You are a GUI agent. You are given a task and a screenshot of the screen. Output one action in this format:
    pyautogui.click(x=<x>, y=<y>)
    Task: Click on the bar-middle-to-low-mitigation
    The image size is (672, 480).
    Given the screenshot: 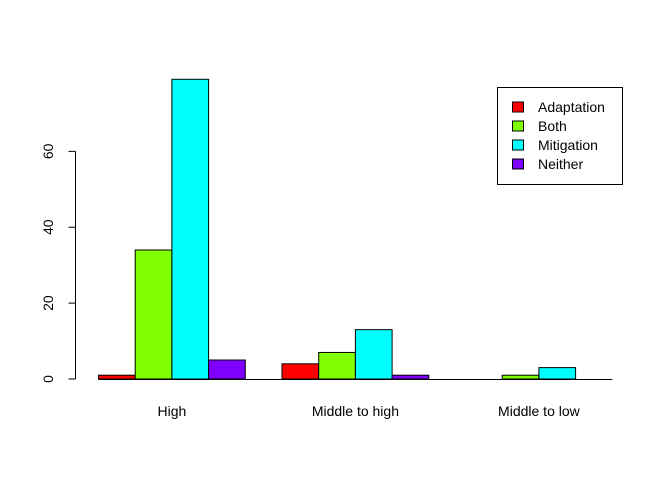 What is the action you would take?
    pyautogui.click(x=557, y=373)
    